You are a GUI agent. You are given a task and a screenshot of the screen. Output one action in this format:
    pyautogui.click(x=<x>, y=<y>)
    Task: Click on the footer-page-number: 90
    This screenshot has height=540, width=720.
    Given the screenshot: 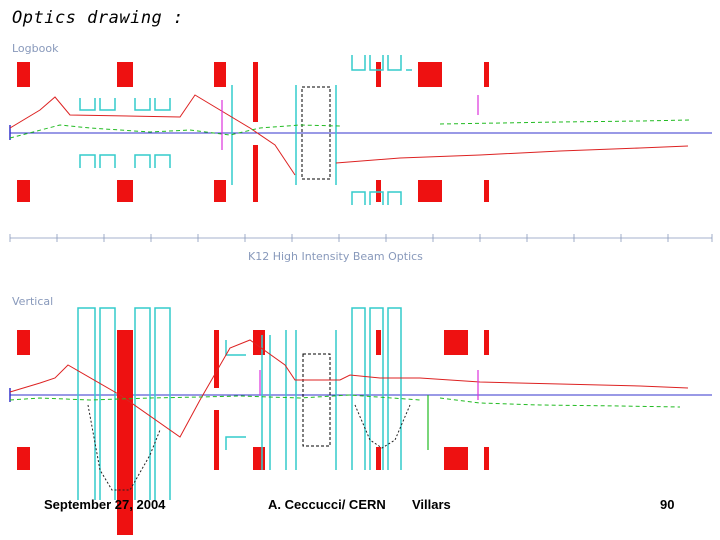 What is the action you would take?
    pyautogui.click(x=667, y=504)
    